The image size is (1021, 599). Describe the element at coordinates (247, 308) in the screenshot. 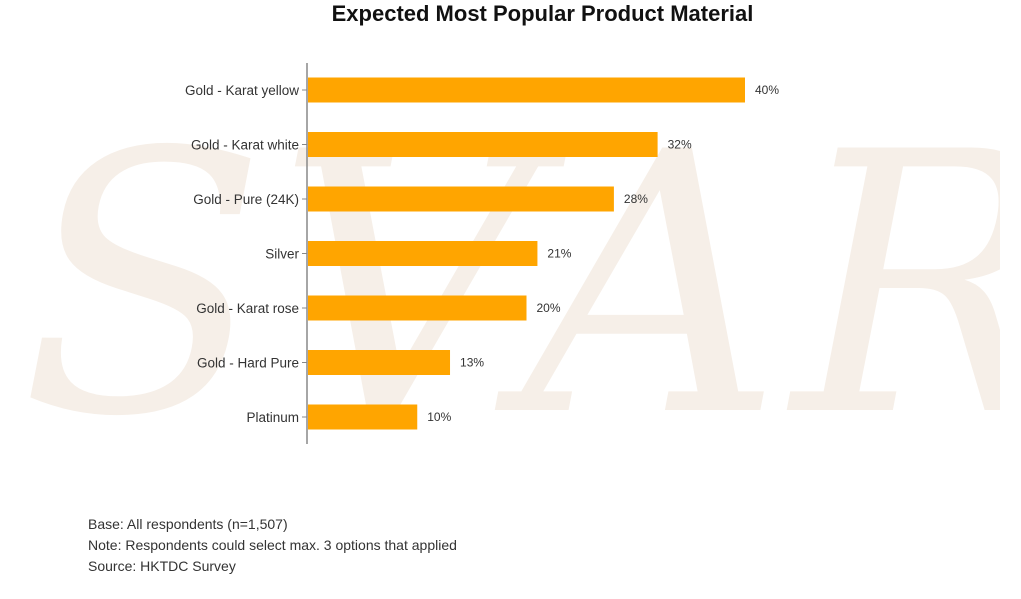

I see `category-label: Gold - Karat rose` at that location.